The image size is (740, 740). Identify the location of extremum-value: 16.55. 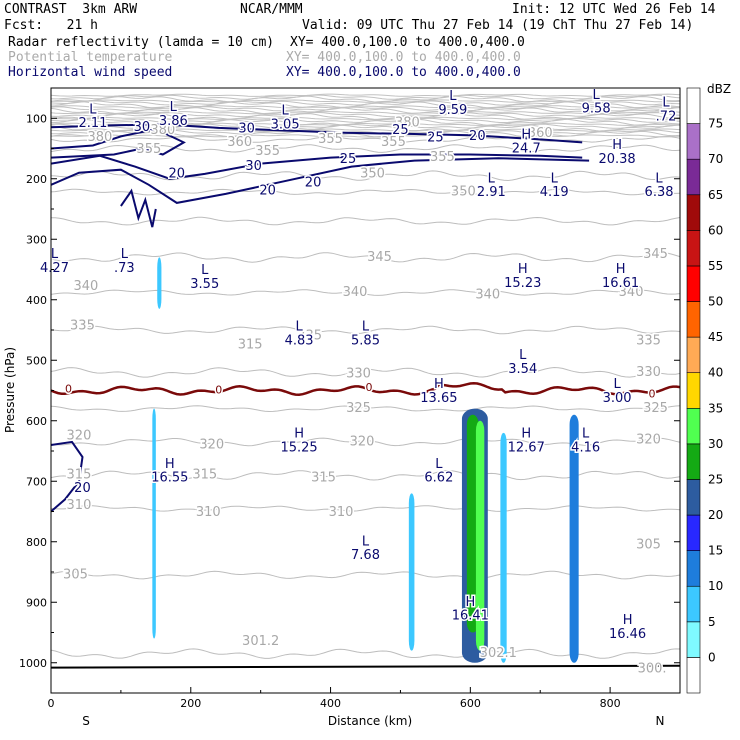
(169, 478).